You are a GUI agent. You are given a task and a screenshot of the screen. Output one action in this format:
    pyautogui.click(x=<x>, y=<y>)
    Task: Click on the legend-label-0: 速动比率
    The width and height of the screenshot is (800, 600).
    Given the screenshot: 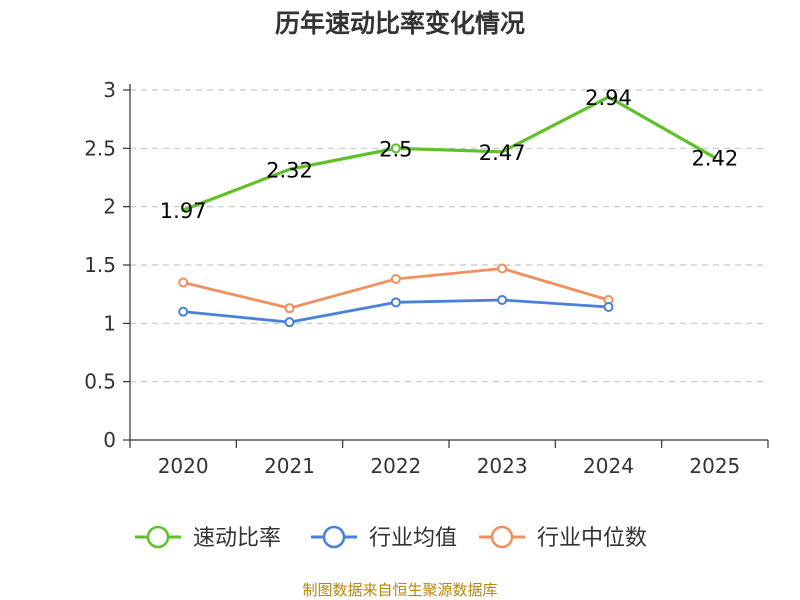 What is the action you would take?
    pyautogui.click(x=237, y=538)
    